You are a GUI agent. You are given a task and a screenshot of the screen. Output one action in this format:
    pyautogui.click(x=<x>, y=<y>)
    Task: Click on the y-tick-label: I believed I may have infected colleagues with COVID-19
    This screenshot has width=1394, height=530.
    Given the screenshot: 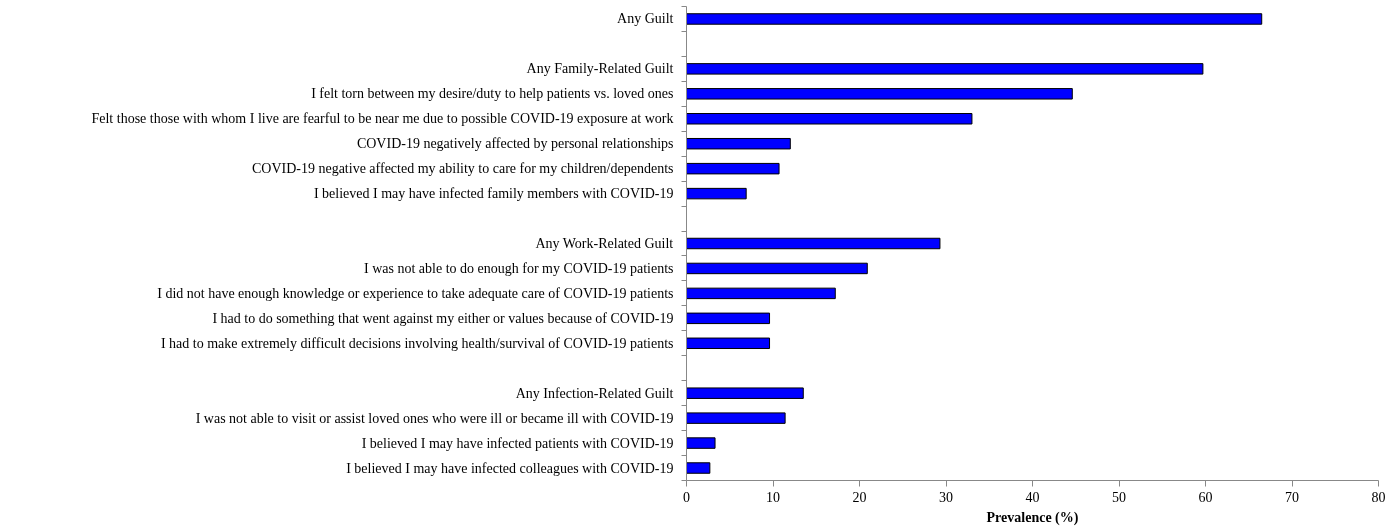 What is the action you would take?
    pyautogui.click(x=510, y=468)
    